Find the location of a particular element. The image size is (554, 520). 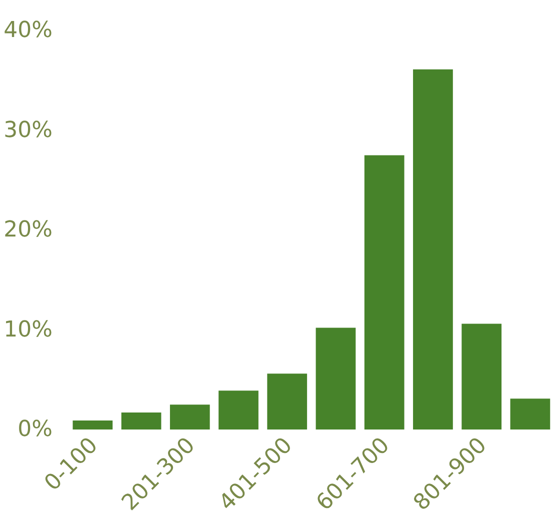

y-tick-label: 0% is located at coordinates (35, 429).